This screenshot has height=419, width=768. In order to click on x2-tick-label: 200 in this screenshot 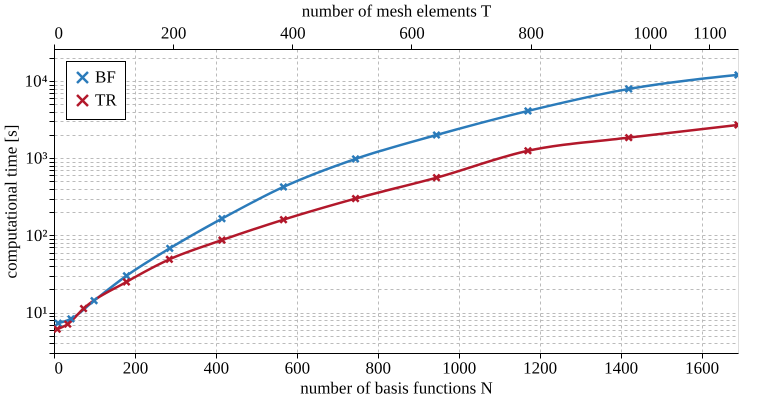, I will do `click(173, 33)`.